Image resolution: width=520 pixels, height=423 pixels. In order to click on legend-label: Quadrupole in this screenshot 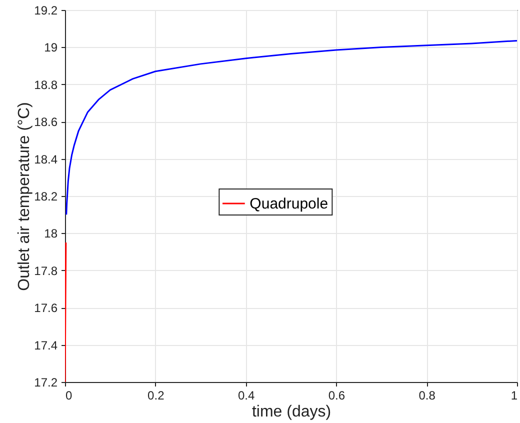, I will do `click(289, 204)`.